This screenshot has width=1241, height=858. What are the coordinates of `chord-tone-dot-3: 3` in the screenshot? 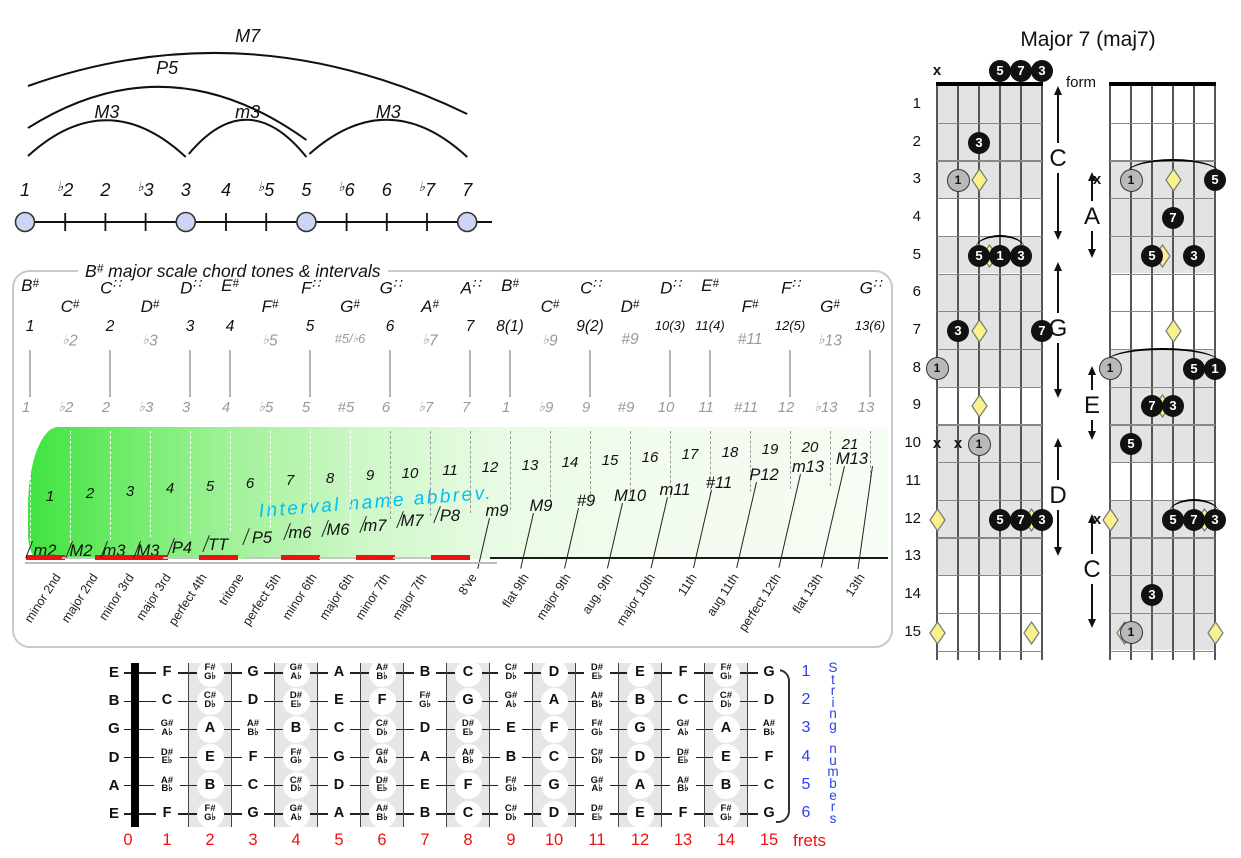 It's located at (1173, 406).